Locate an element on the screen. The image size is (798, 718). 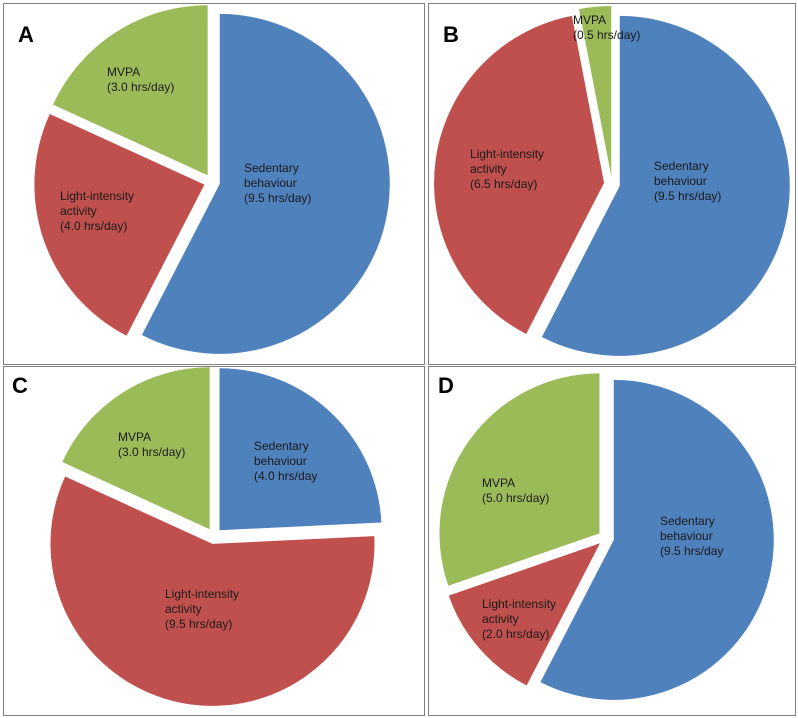
slice-label-light: Light-intensity activity (9.5 hrs/day) is located at coordinates (202, 609).